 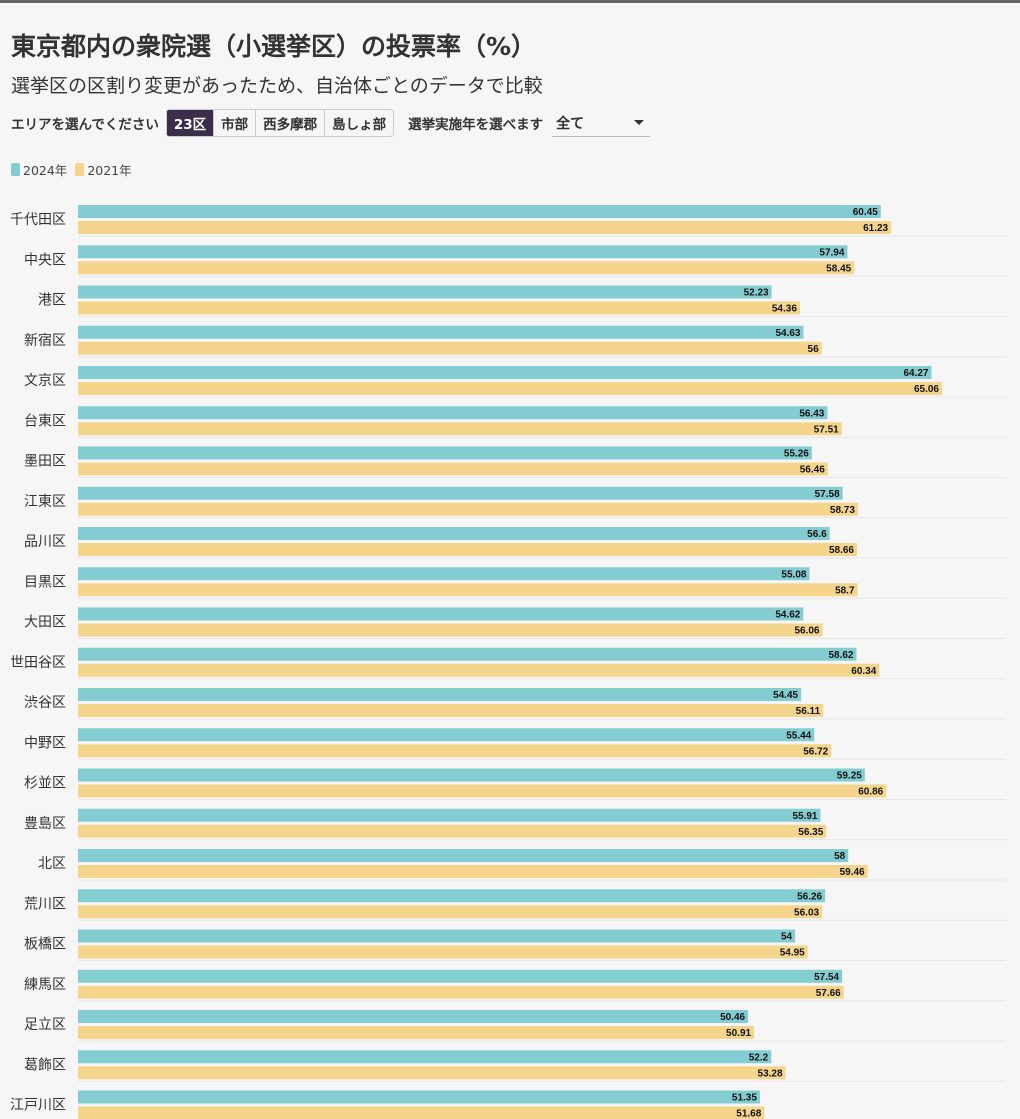 I want to click on category-label: 荒川区, so click(x=45, y=904).